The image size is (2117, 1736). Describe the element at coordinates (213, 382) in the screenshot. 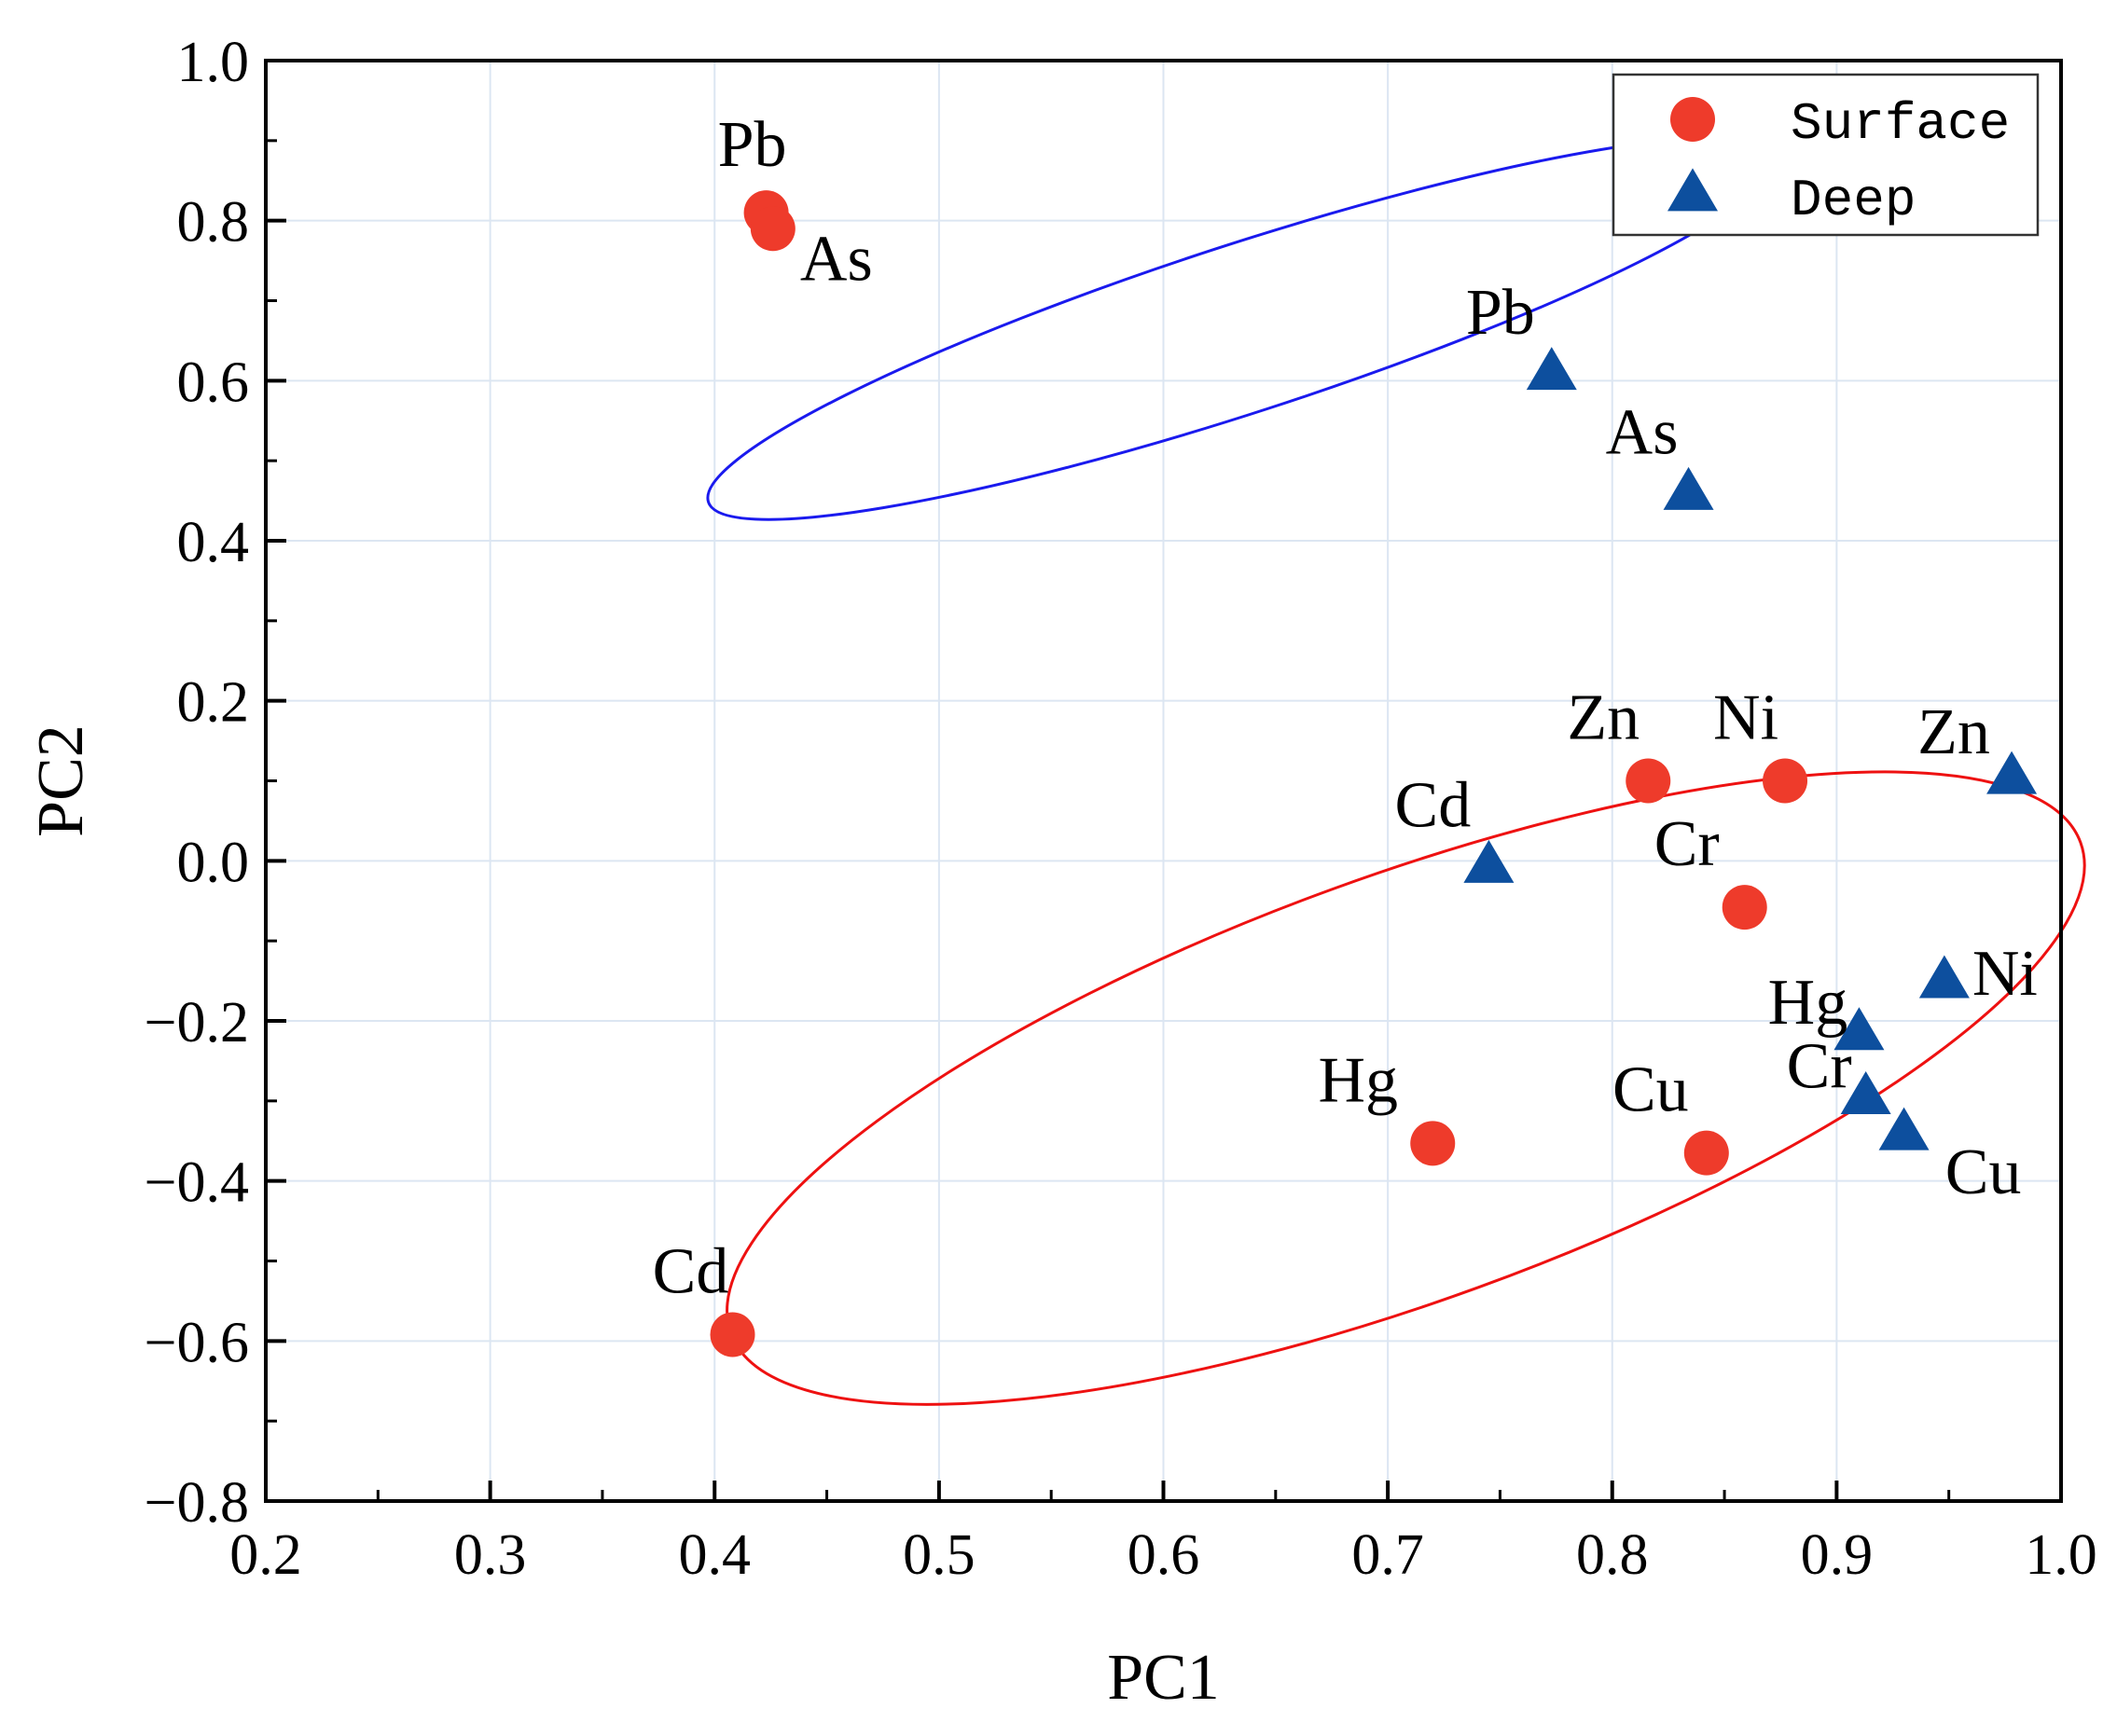

I see `y-tick-label: 0.6` at that location.